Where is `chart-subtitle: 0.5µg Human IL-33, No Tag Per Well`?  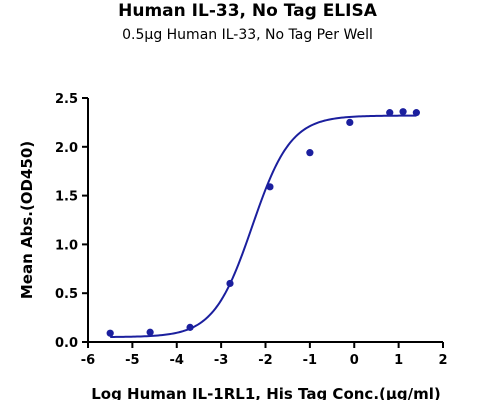 chart-subtitle: 0.5µg Human IL-33, No Tag Per Well is located at coordinates (247, 35).